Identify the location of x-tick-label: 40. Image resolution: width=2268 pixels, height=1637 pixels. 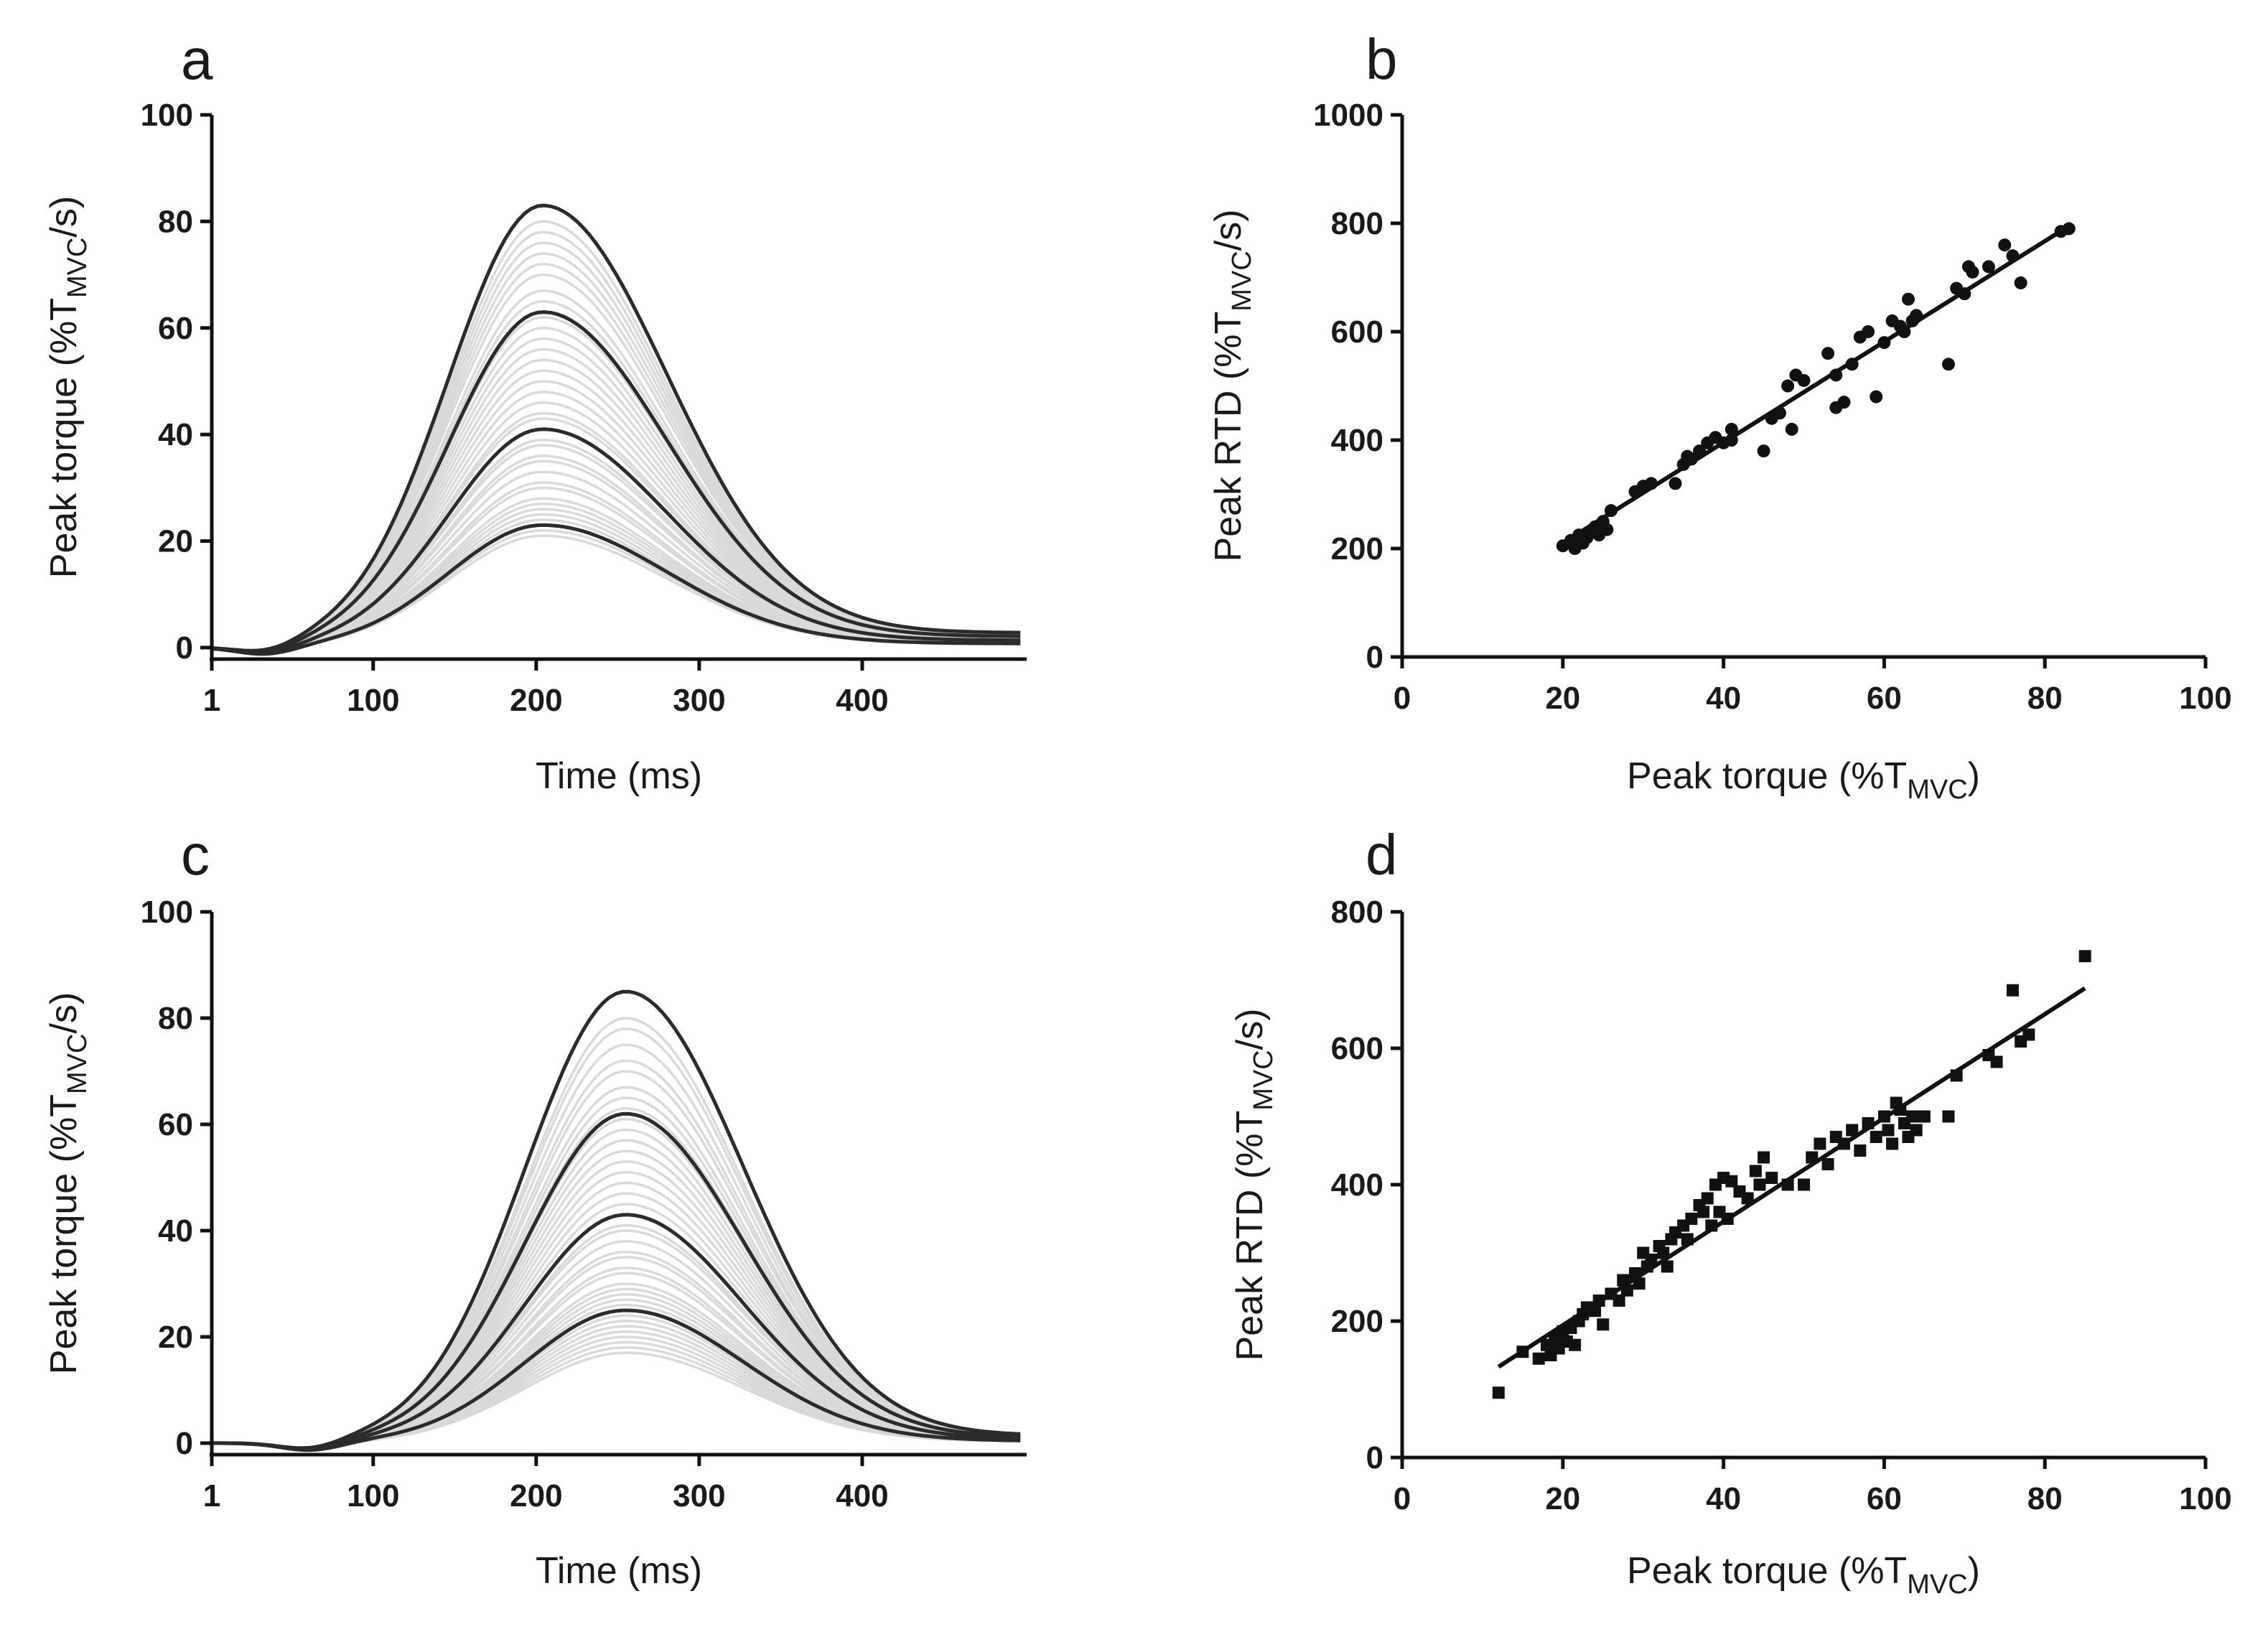
(1723, 698).